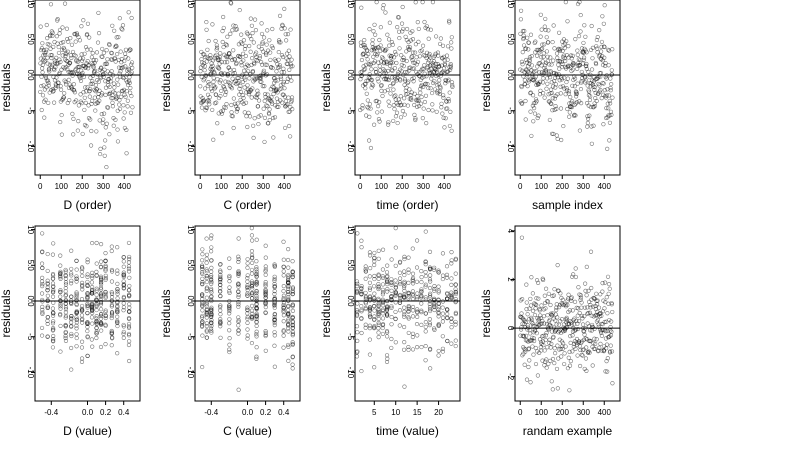 This screenshot has height=450, width=800. I want to click on y-tick-label: 10, so click(190, 4).